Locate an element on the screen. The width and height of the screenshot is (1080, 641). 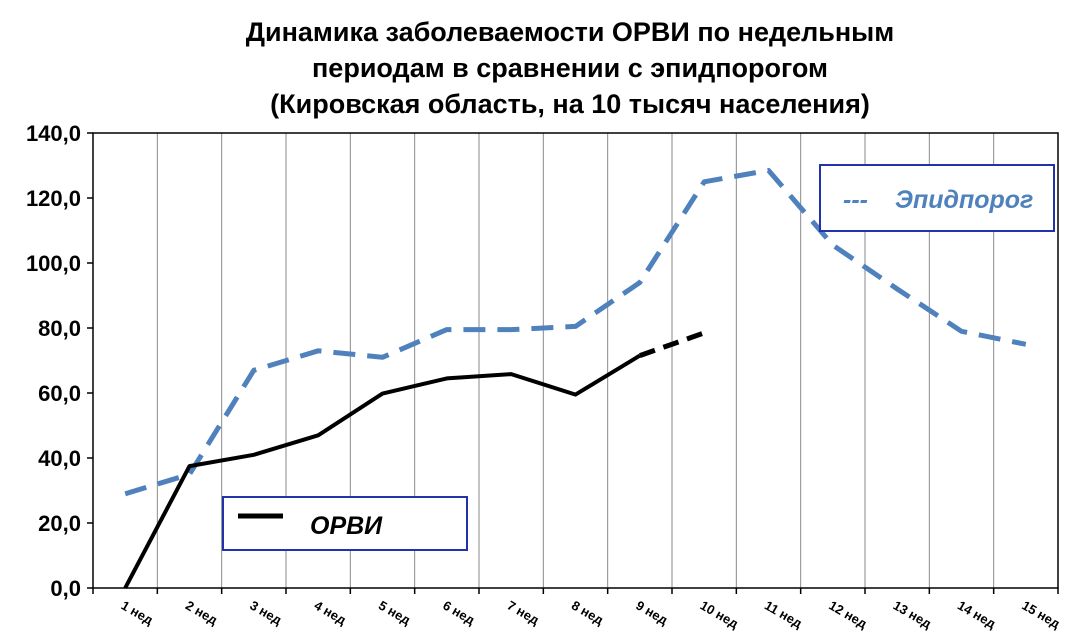
legend-epidporog-marker: --- is located at coordinates (855, 200).